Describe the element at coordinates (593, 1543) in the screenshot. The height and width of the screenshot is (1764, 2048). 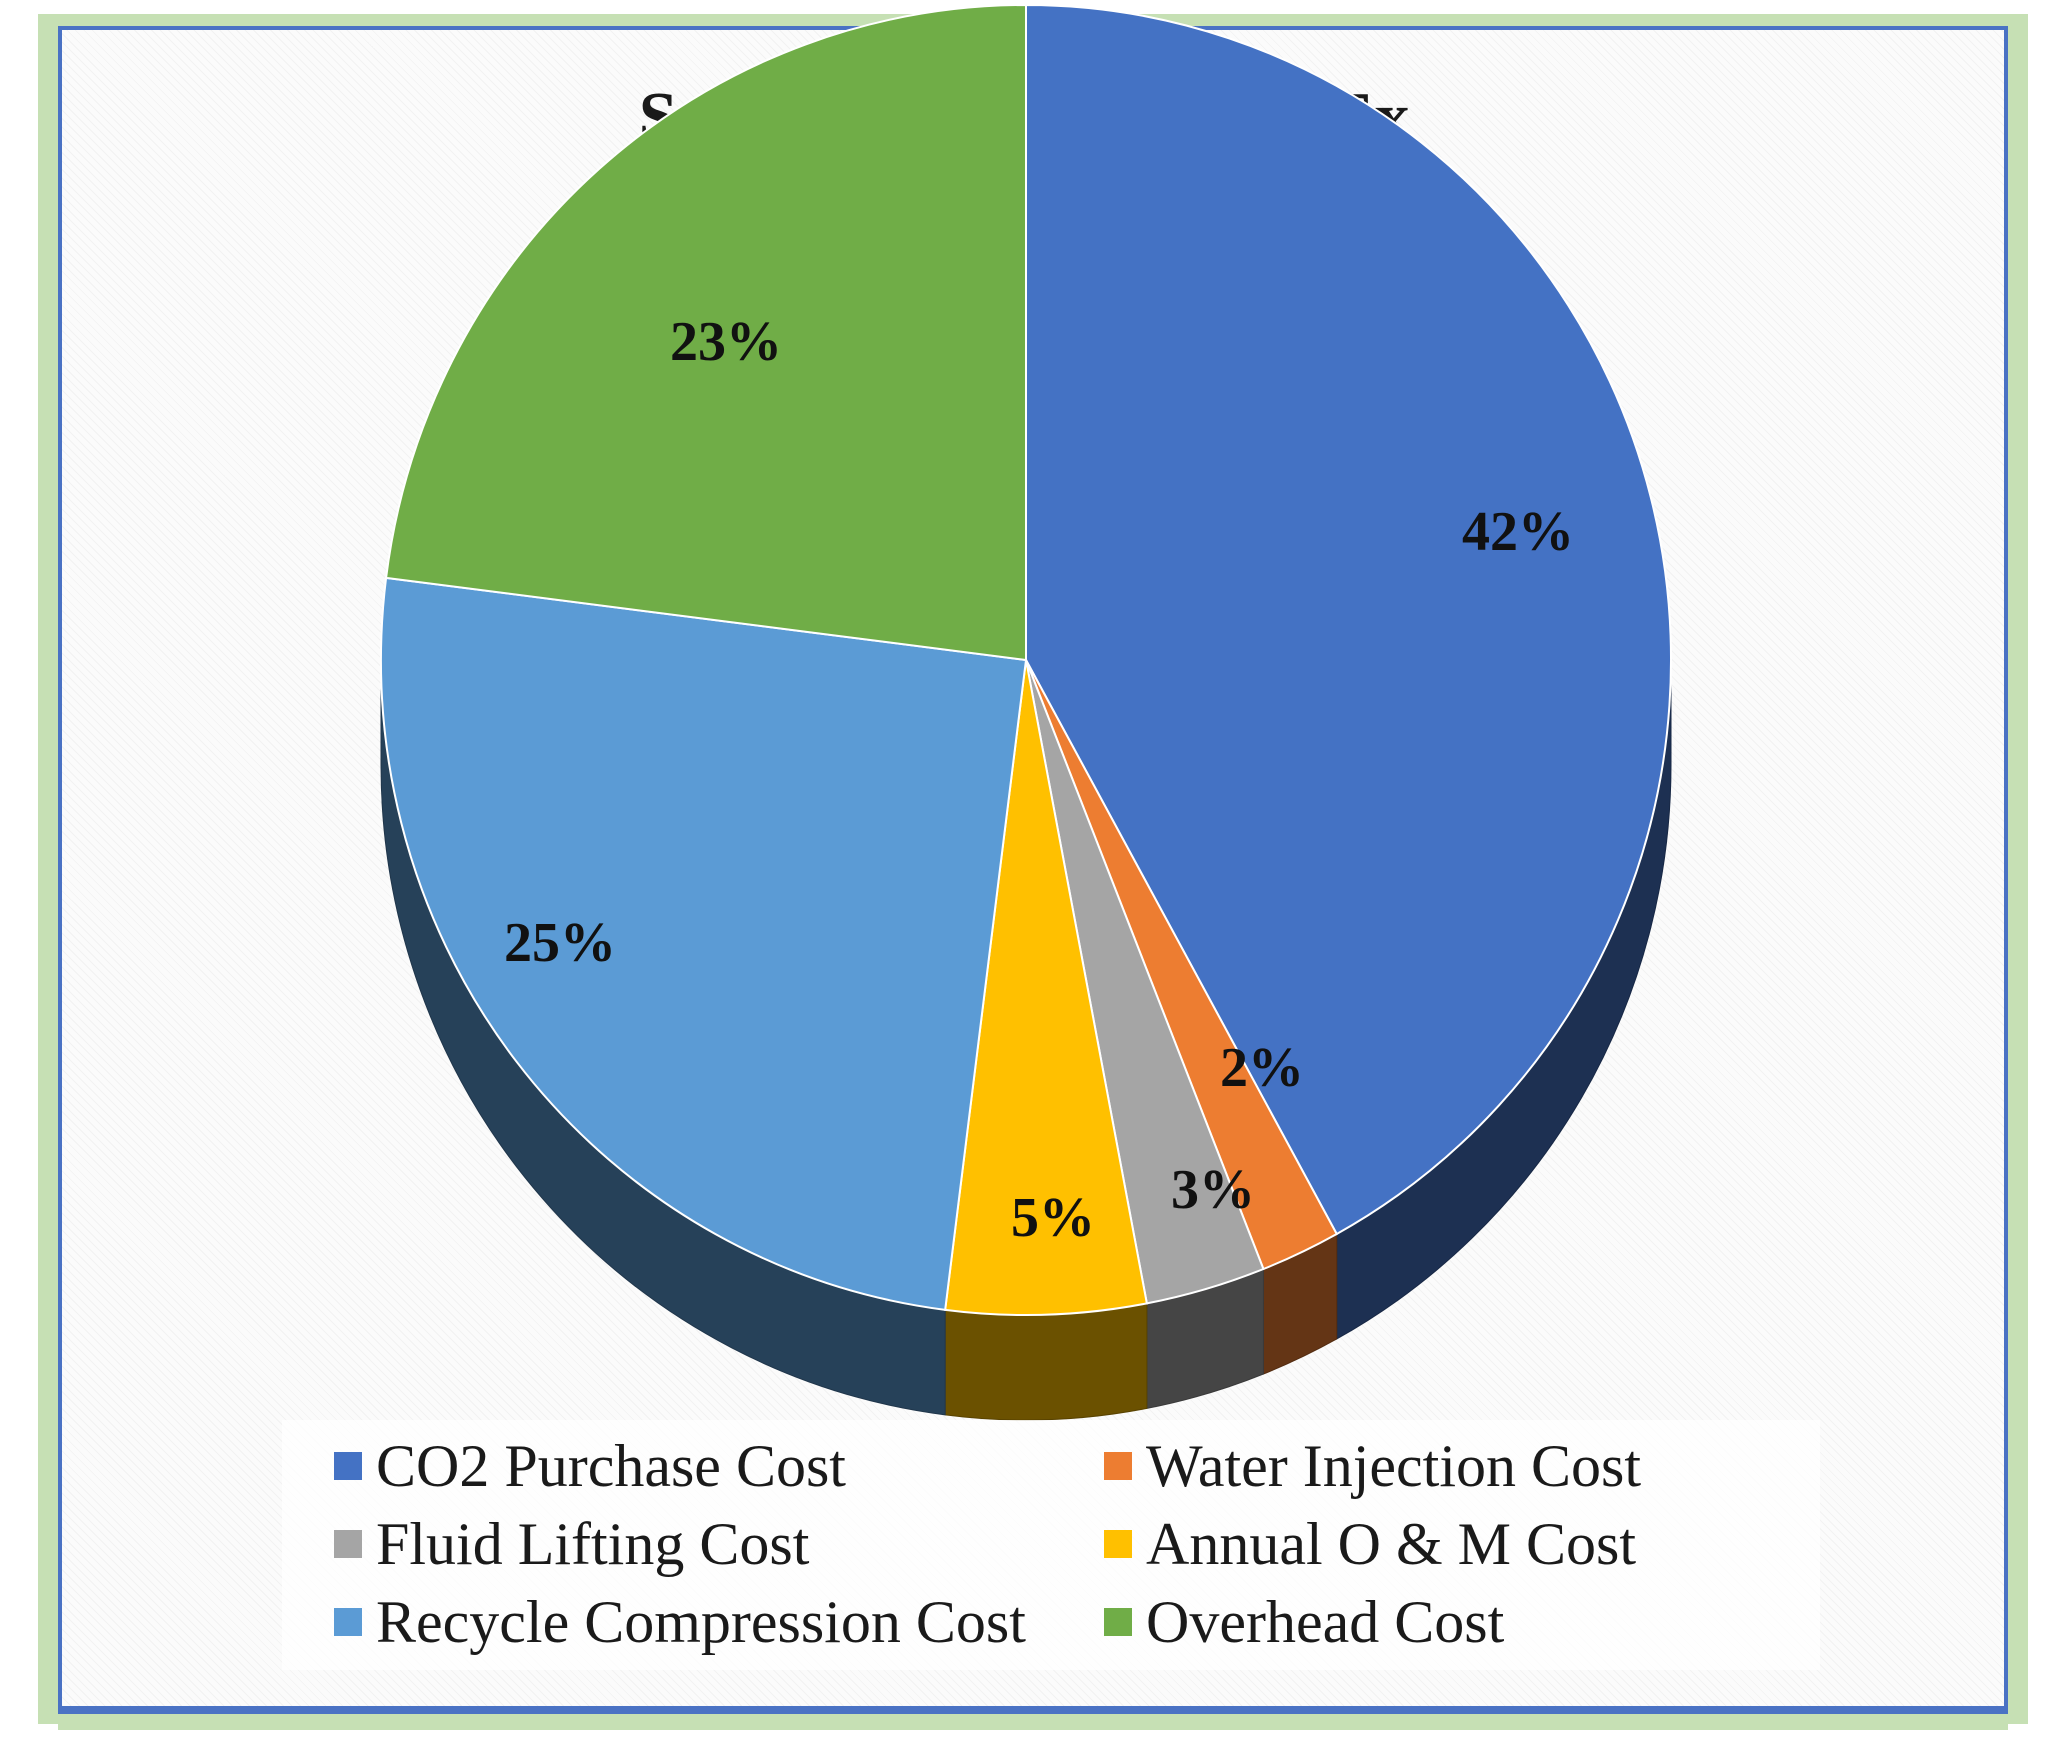
I see `legend-label-fluid-lifting: Fluid Lifting Cost` at that location.